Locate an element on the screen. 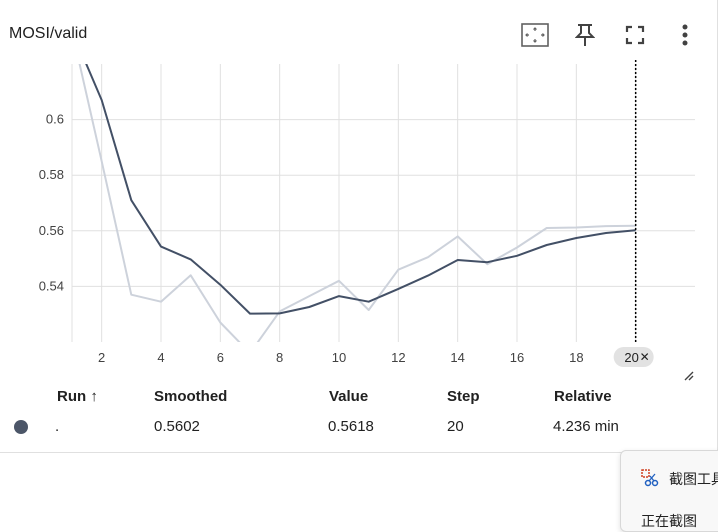 The width and height of the screenshot is (718, 532). pin-button is located at coordinates (585, 35).